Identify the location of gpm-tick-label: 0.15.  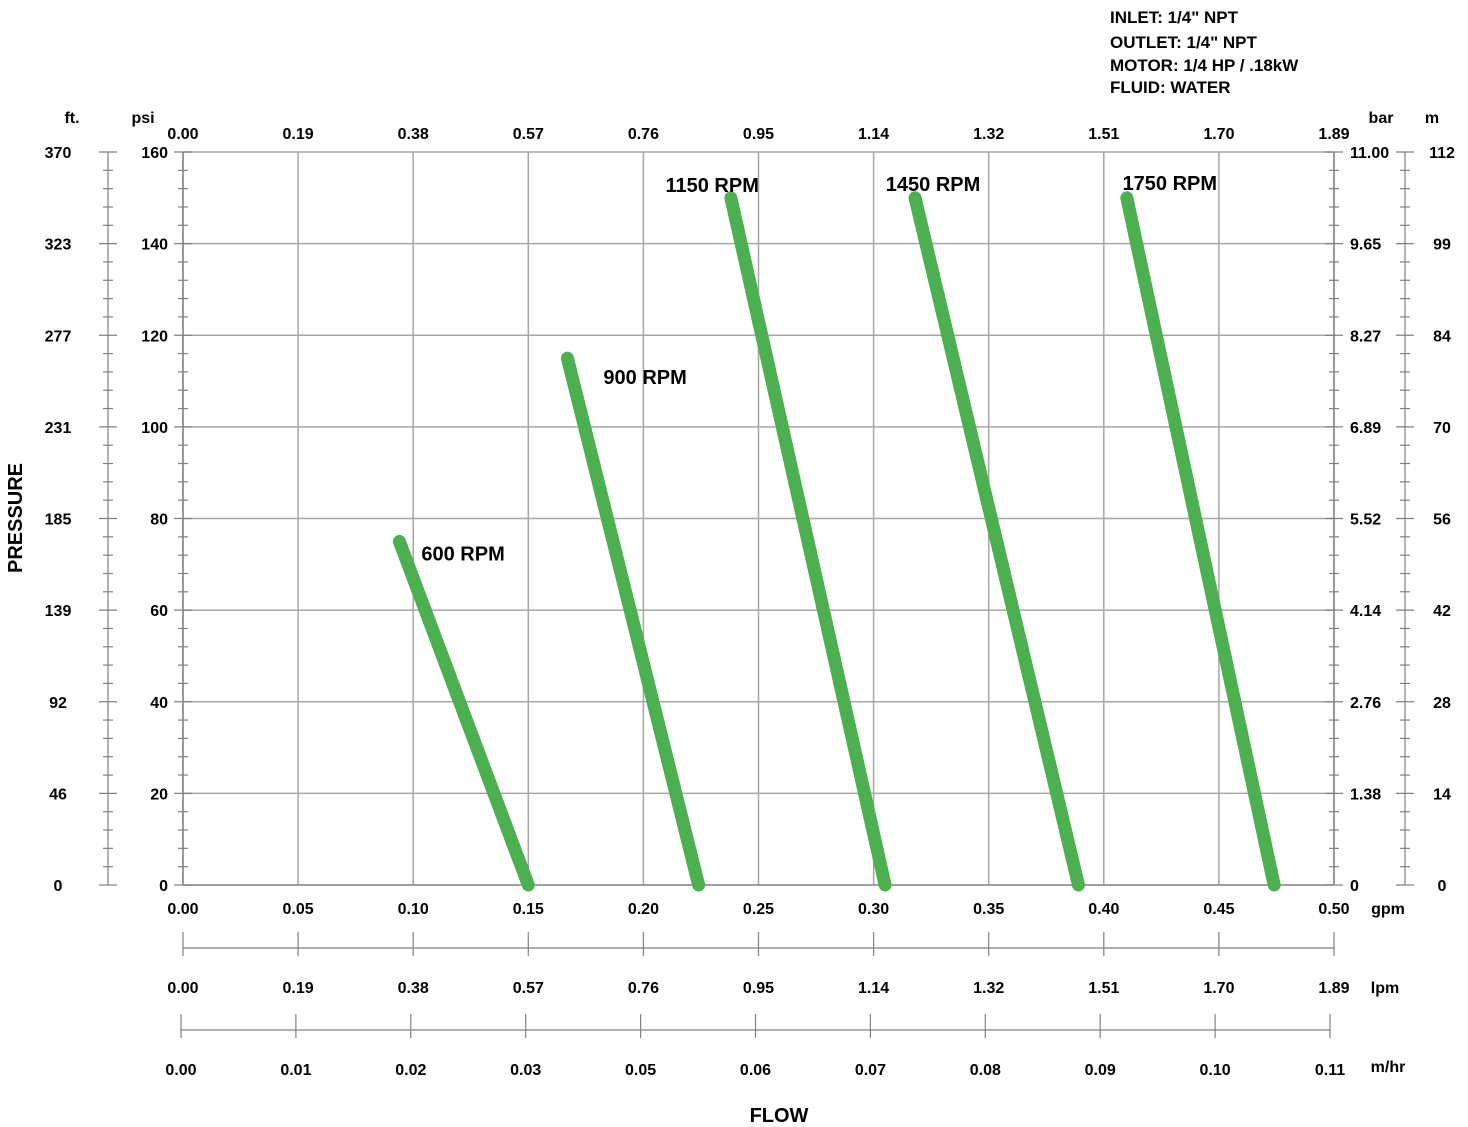
(528, 909).